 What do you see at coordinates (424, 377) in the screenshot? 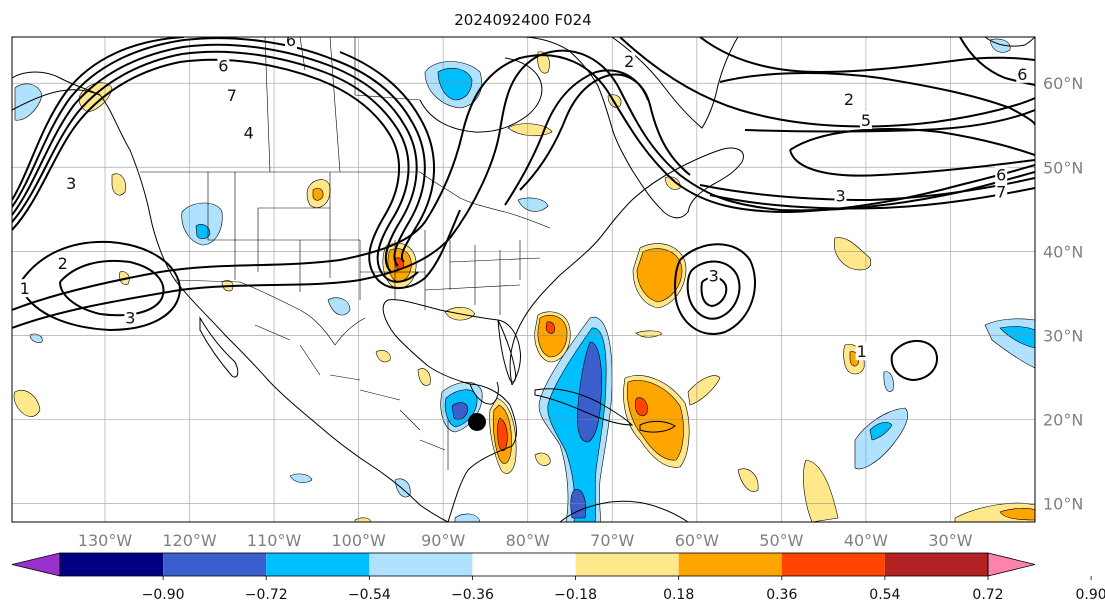
I see `fill-yucatan-north` at bounding box center [424, 377].